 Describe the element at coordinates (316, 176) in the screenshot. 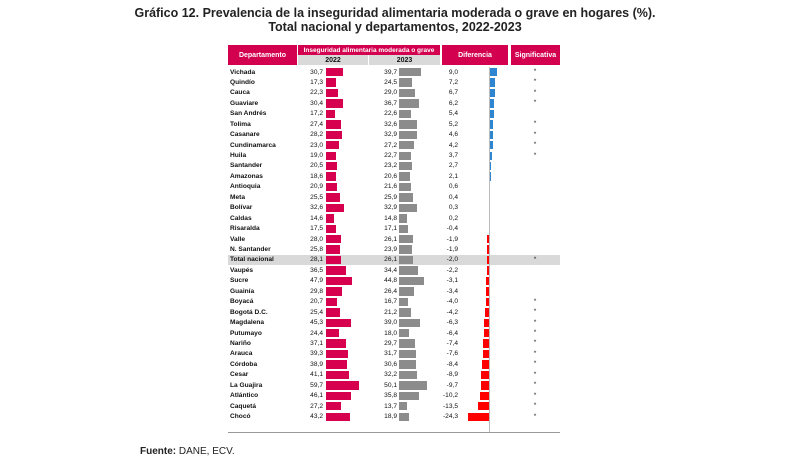

I see `value-2022: 18,6` at that location.